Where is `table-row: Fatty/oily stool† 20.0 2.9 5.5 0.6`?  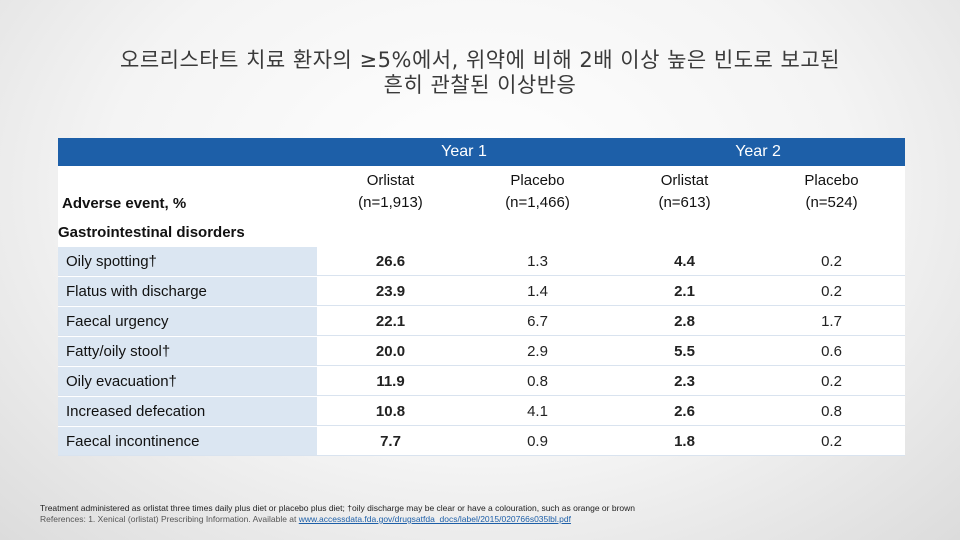 table-row: Fatty/oily stool† 20.0 2.9 5.5 0.6 is located at coordinates (482, 351).